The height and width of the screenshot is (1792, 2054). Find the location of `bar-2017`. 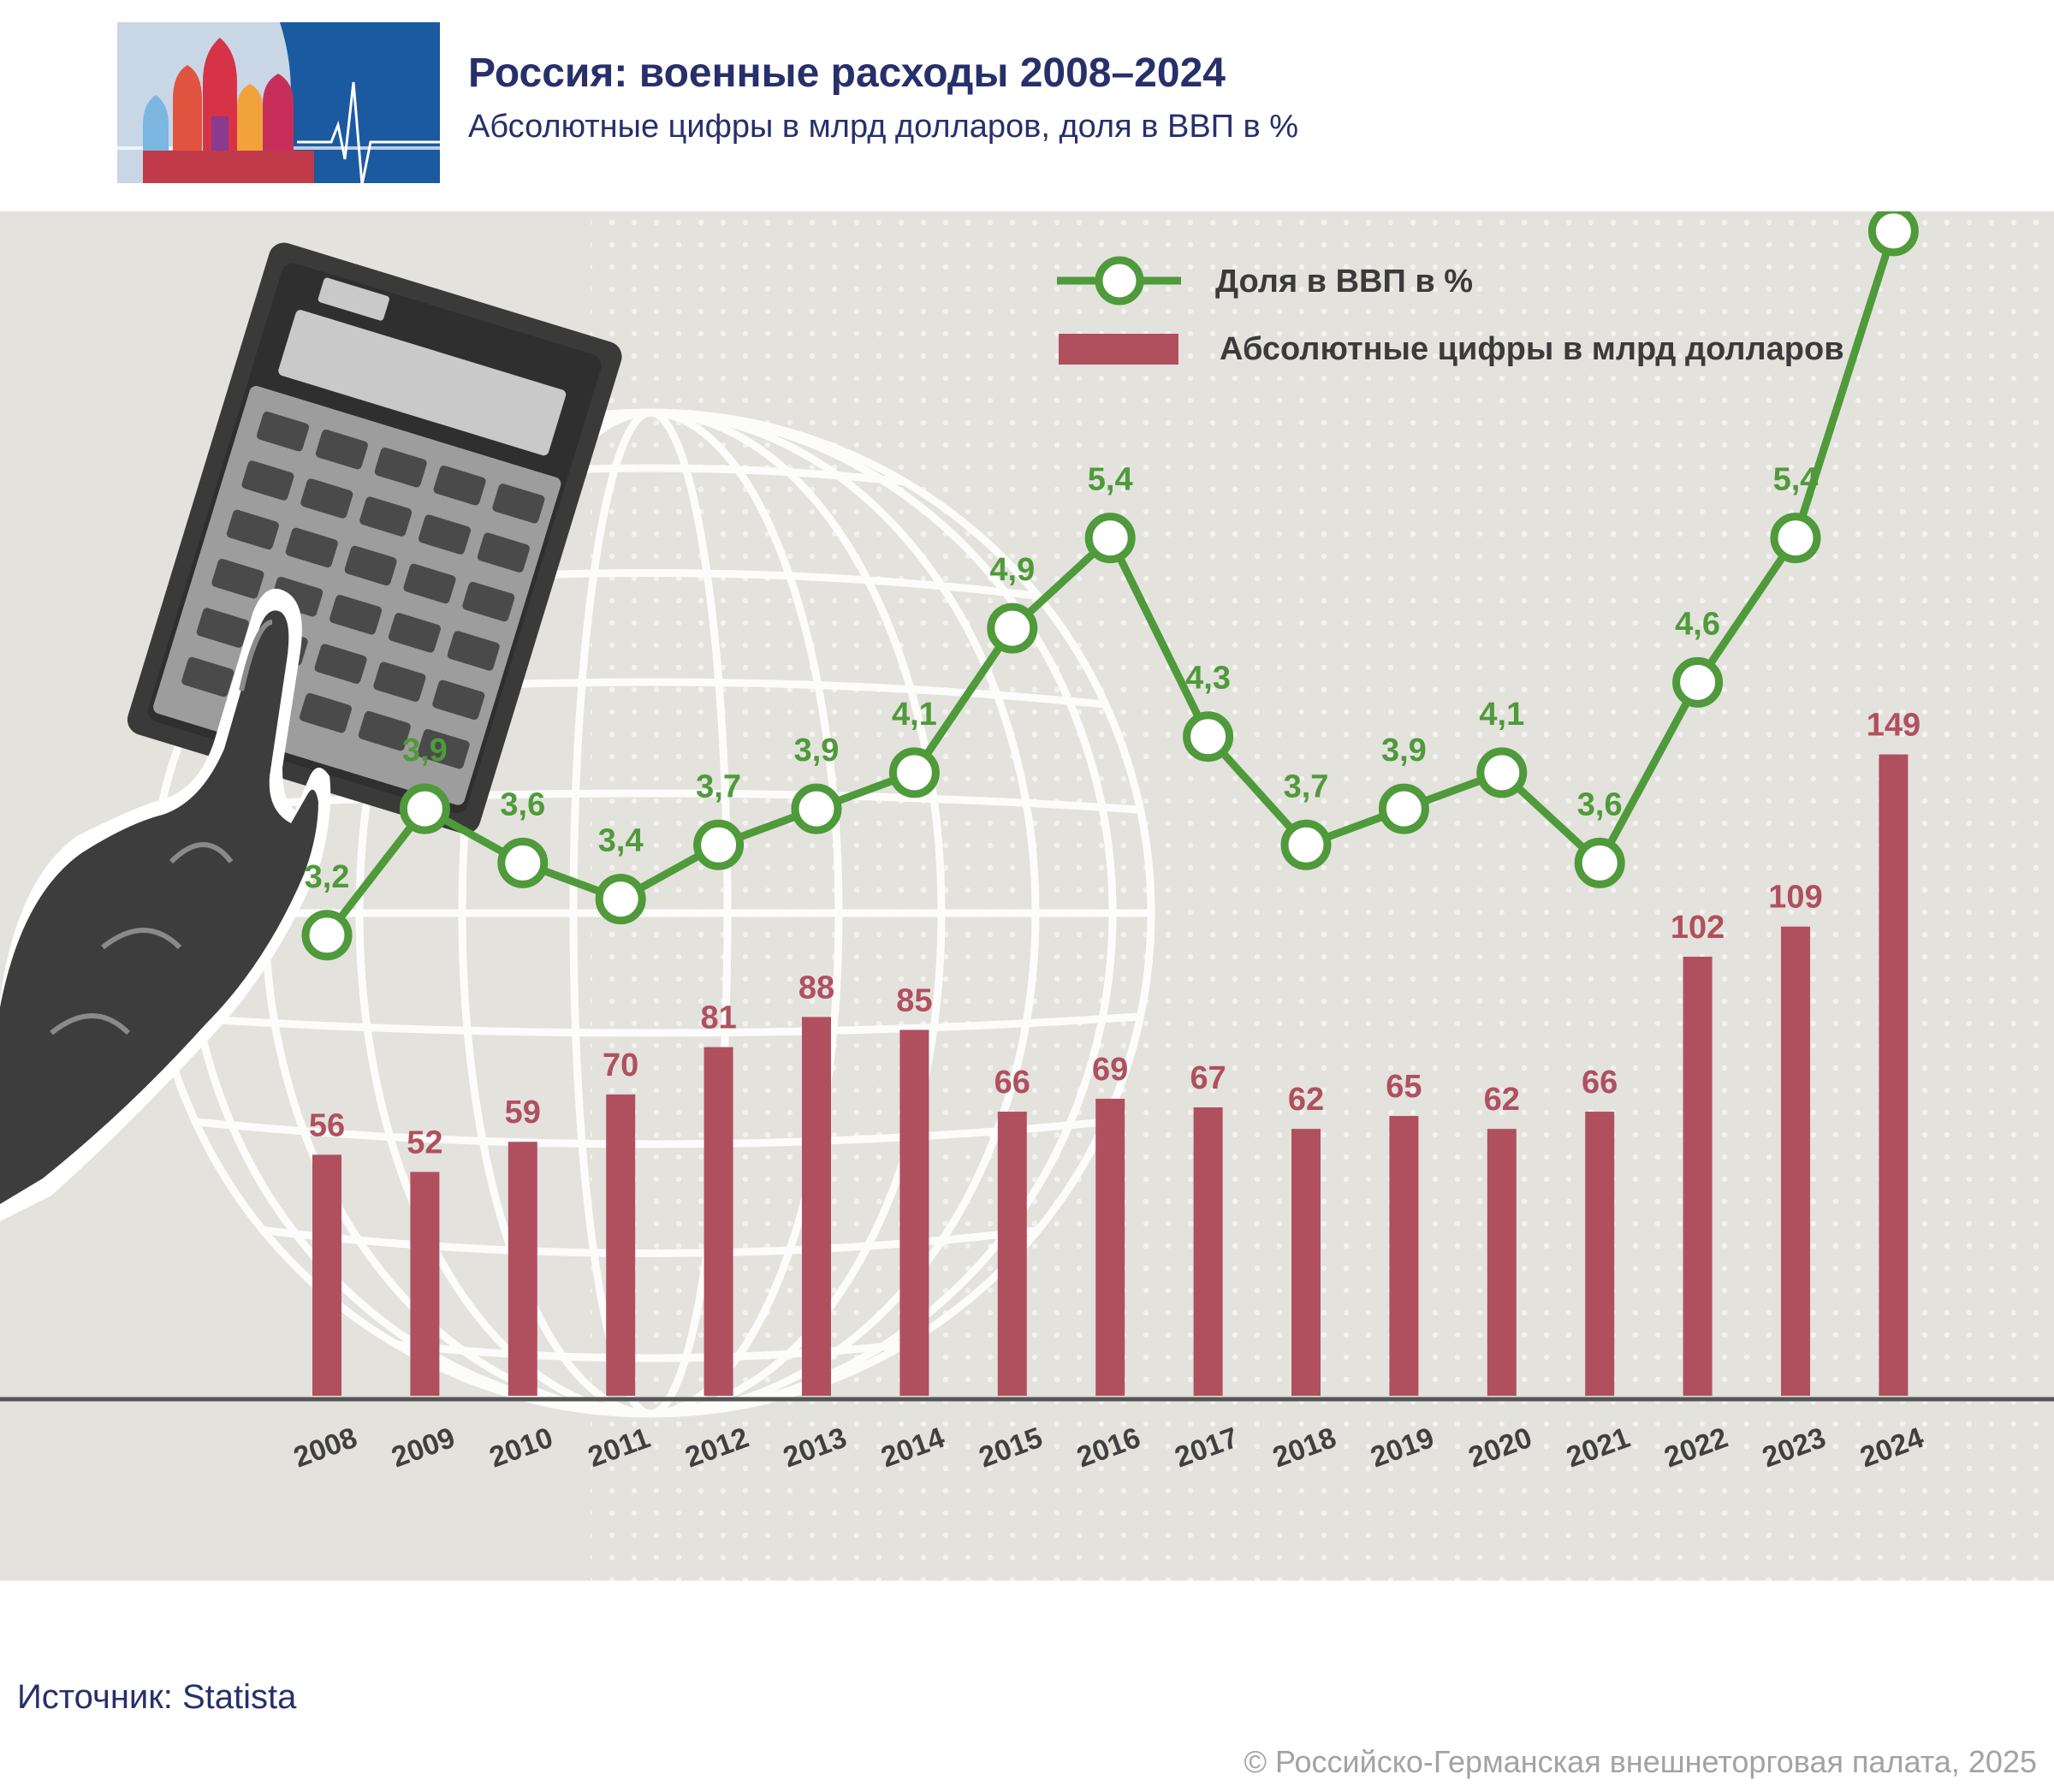

bar-2017 is located at coordinates (1208, 1252).